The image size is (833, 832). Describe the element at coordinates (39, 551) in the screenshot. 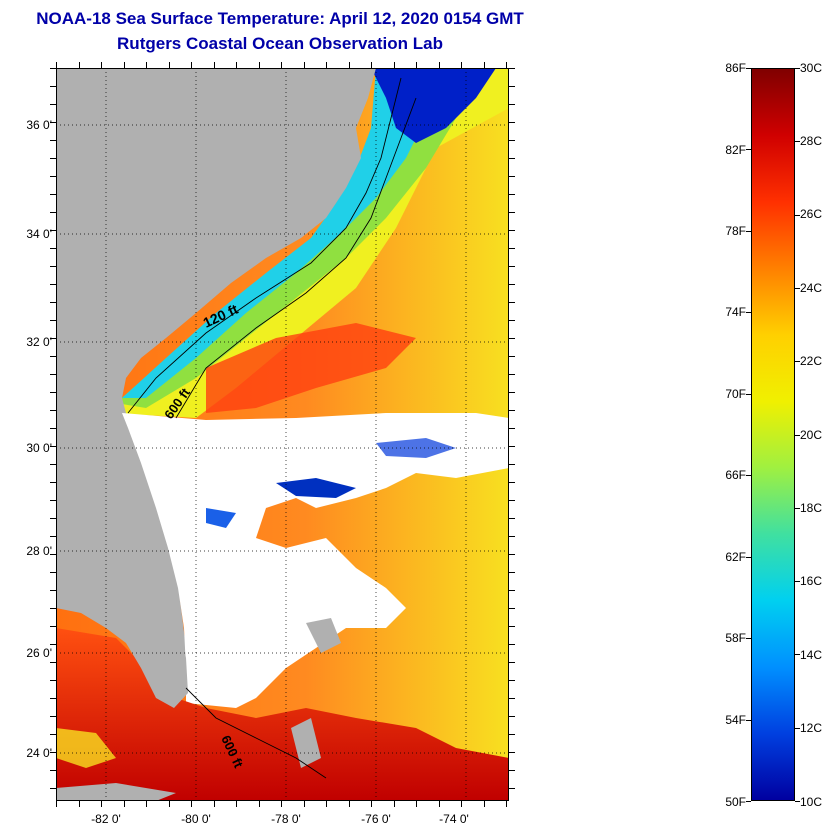

I see `lat-label-28: 28 0'` at that location.